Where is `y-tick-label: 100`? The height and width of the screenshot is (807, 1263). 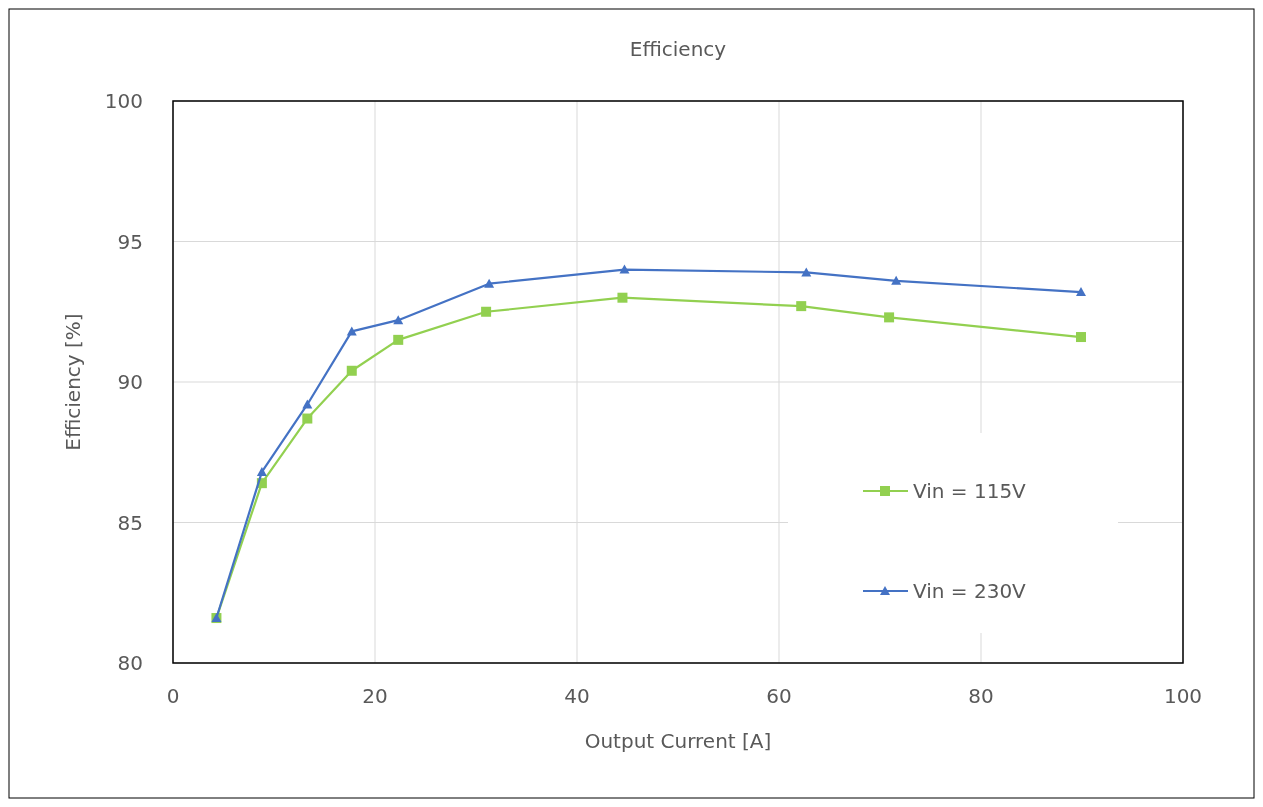
y-tick-label: 100 is located at coordinates (123, 101).